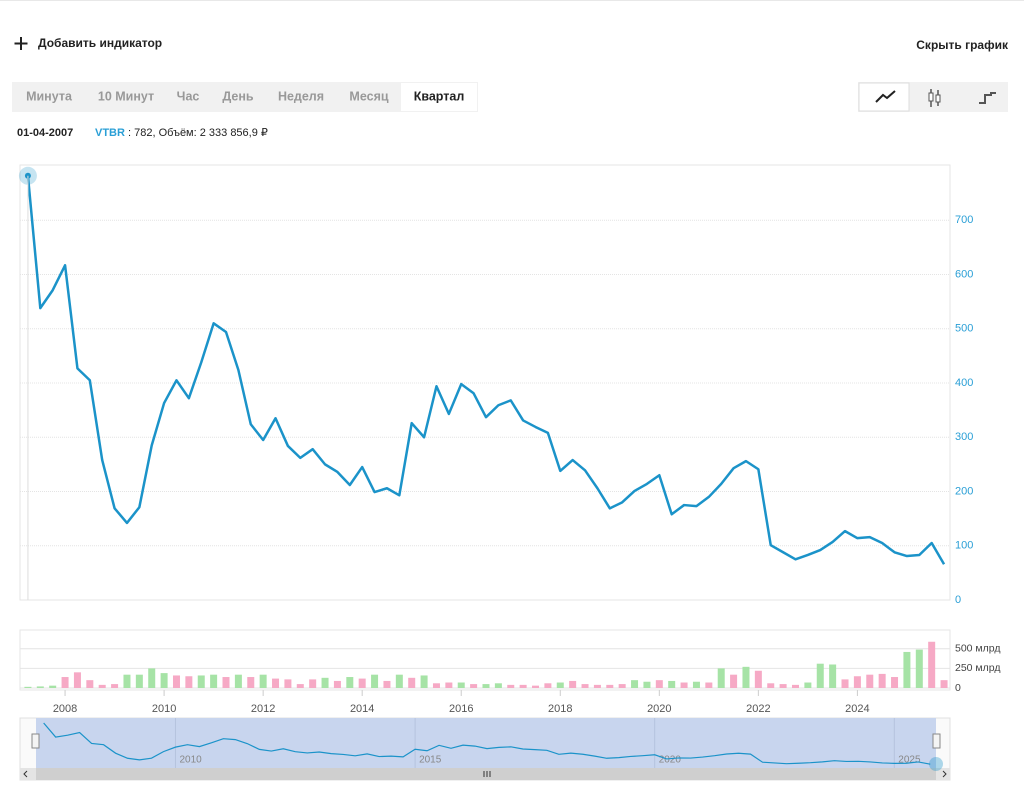 This screenshot has width=1024, height=794. What do you see at coordinates (909, 760) in the screenshot?
I see `navigator-tick-label: 2025` at bounding box center [909, 760].